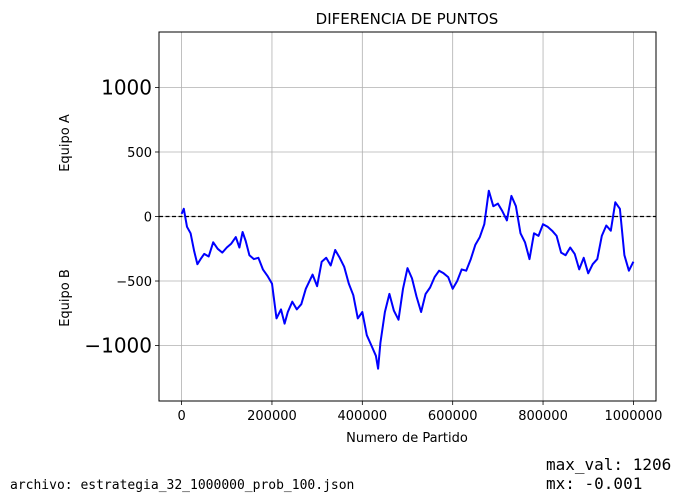 This screenshot has width=685, height=504. Describe the element at coordinates (181, 416) in the screenshot. I see `x-tick-label: 0` at that location.